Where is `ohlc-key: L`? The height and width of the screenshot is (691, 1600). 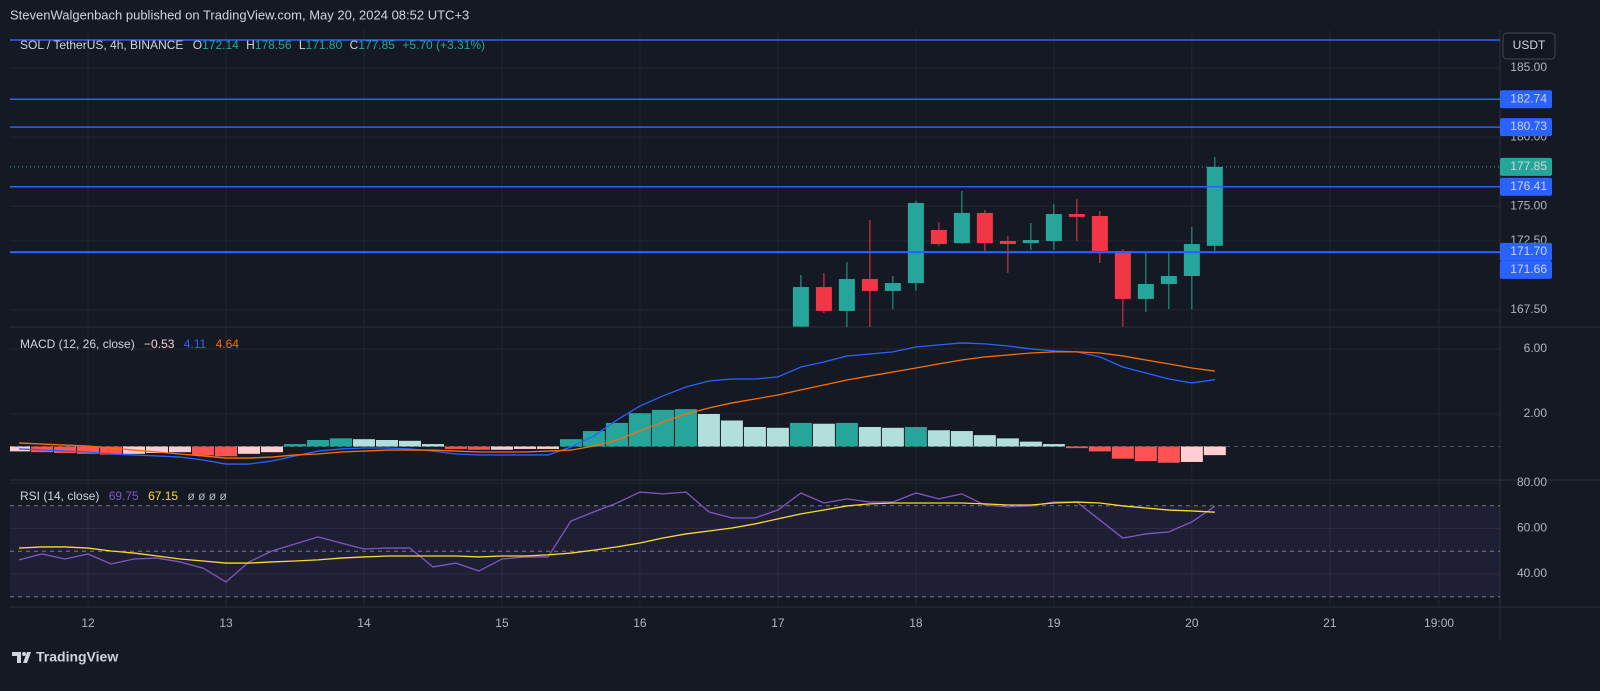
ohlc-key: L is located at coordinates (302, 45).